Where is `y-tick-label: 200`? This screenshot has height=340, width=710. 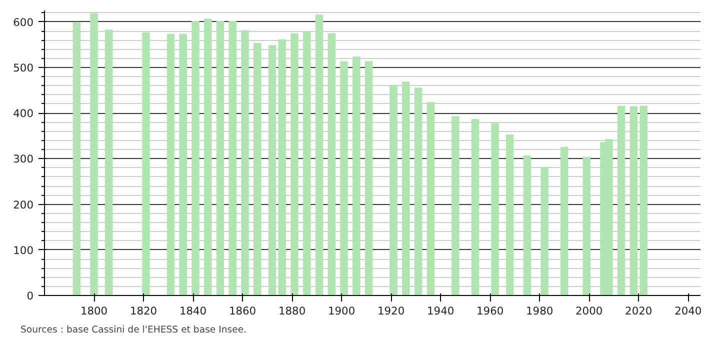
y-tick-label: 200 is located at coordinates (23, 205).